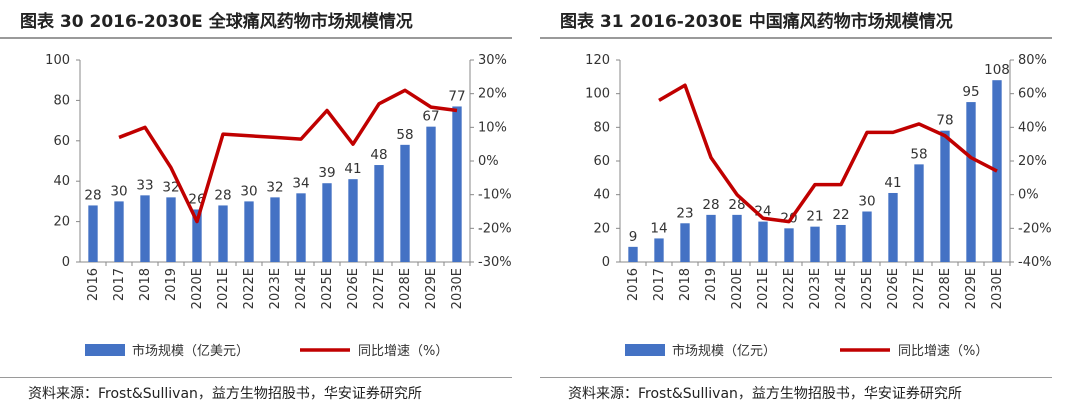 The height and width of the screenshot is (414, 1080). I want to click on chart-title: 图表 31 2016-2030E 中国痛风药物市场规模情况, so click(756, 22).